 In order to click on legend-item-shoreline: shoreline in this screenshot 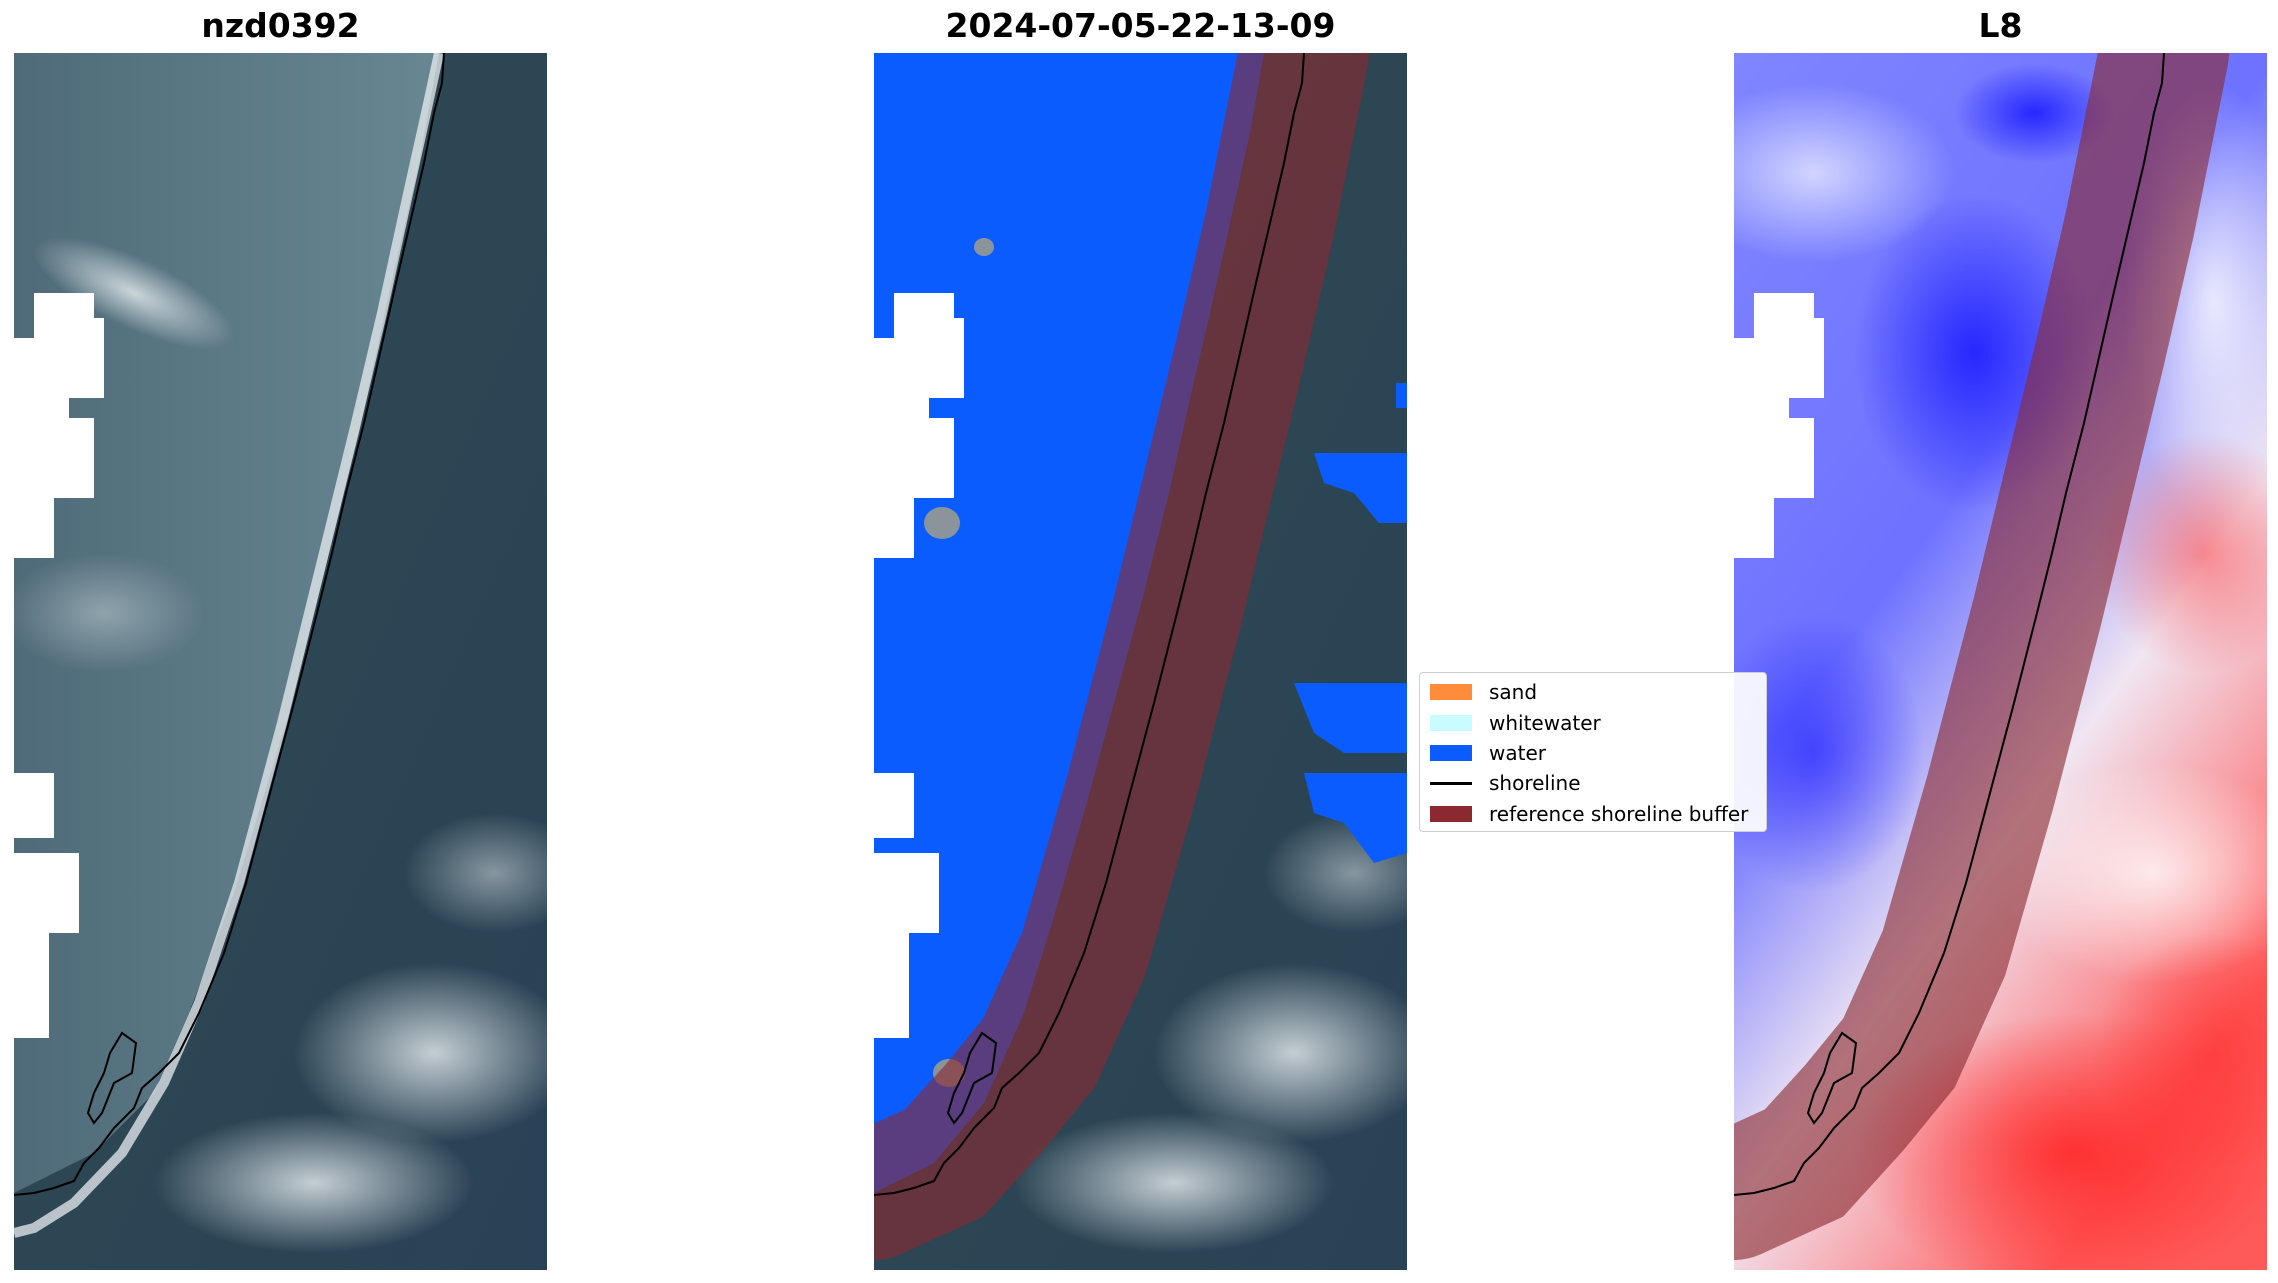, I will do `click(1593, 783)`.